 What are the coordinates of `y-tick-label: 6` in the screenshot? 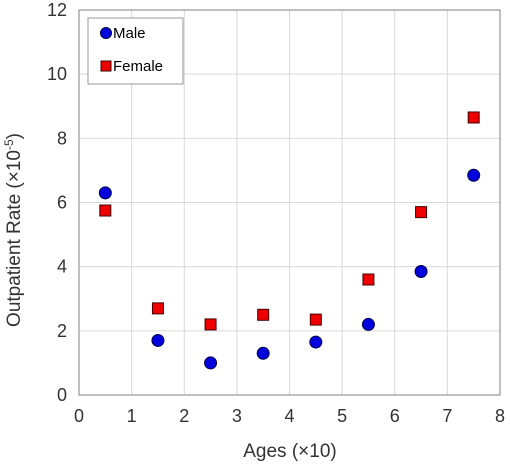 It's located at (62, 203).